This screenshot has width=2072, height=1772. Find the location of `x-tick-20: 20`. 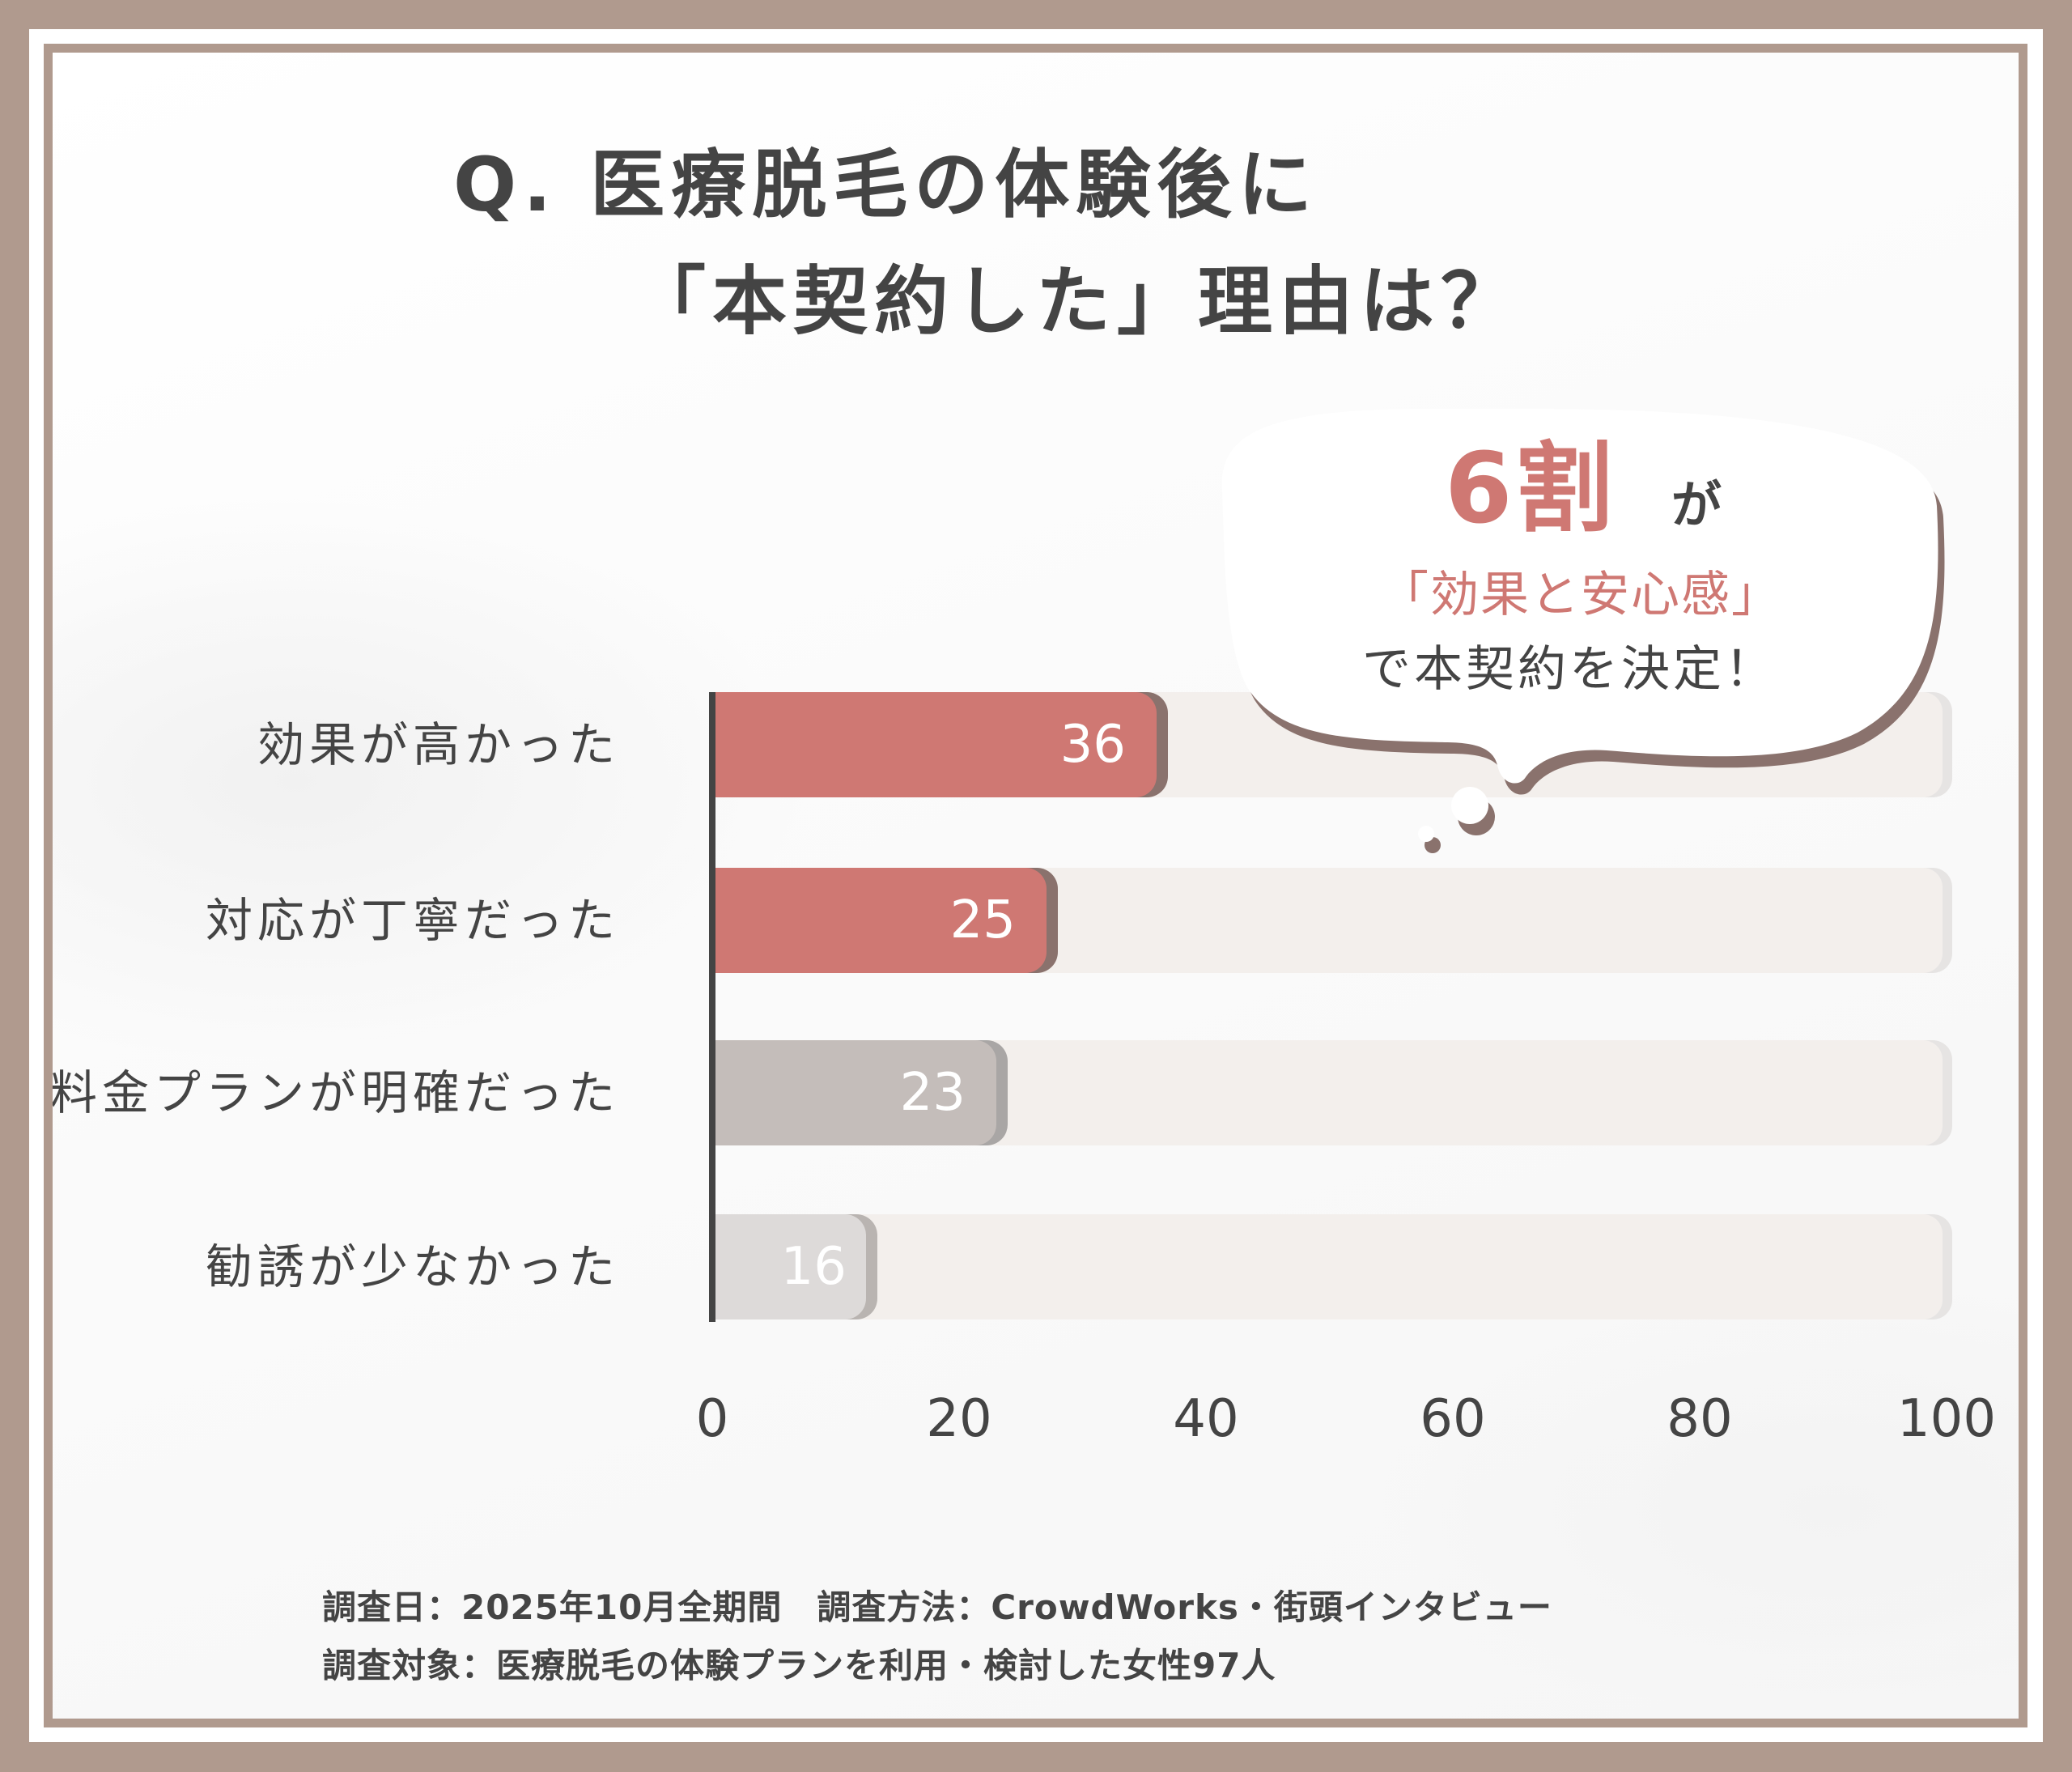

x-tick-20: 20 is located at coordinates (959, 1419).